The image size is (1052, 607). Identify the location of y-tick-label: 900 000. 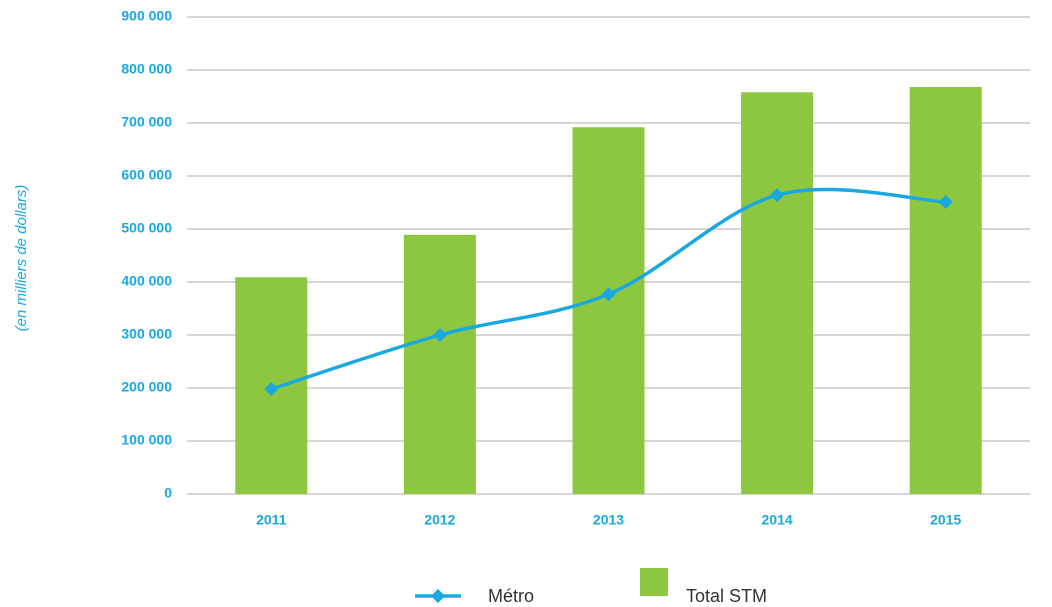
(146, 16).